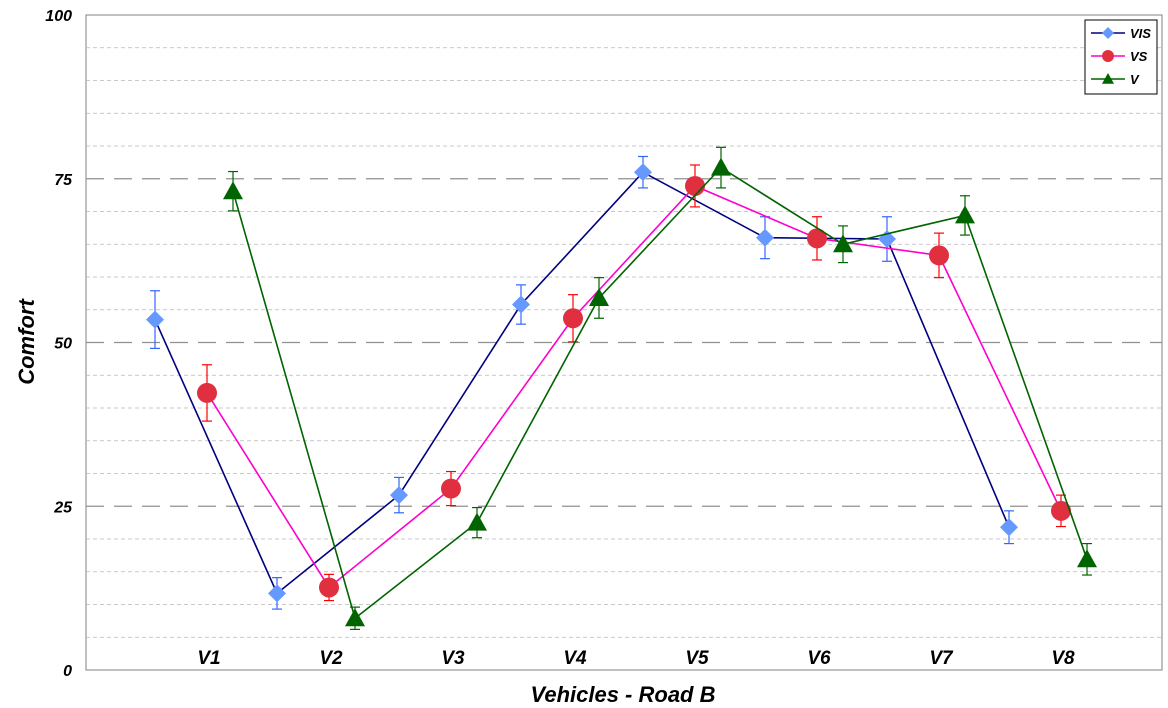 The height and width of the screenshot is (708, 1168). Describe the element at coordinates (1140, 33) in the screenshot. I see `legend-label: VIS` at that location.